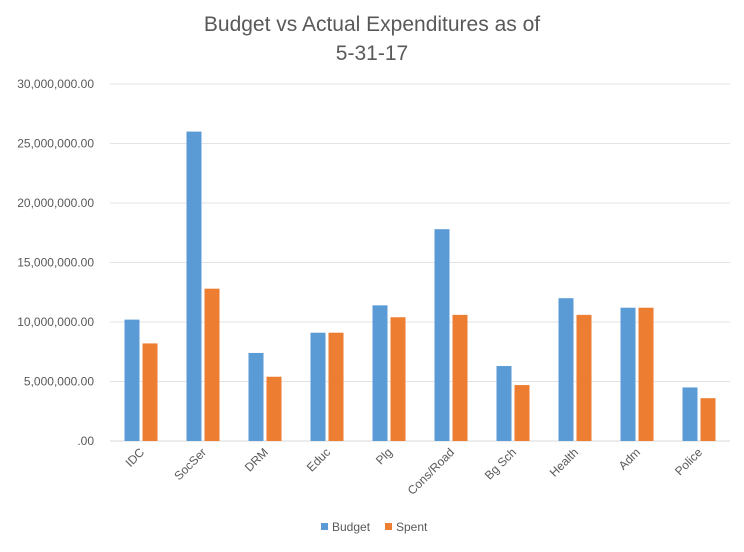 This screenshot has width=744, height=552. I want to click on y-tick-label: 5,000,000.00, so click(59, 382).